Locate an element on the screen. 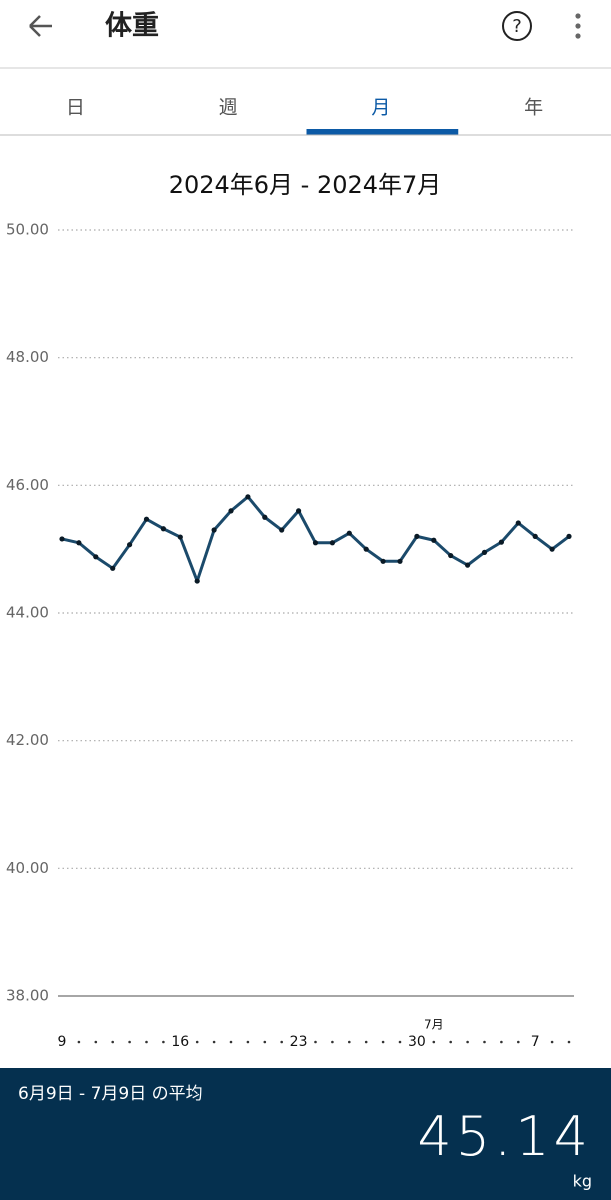  x-tick-label: 7 is located at coordinates (535, 1042).